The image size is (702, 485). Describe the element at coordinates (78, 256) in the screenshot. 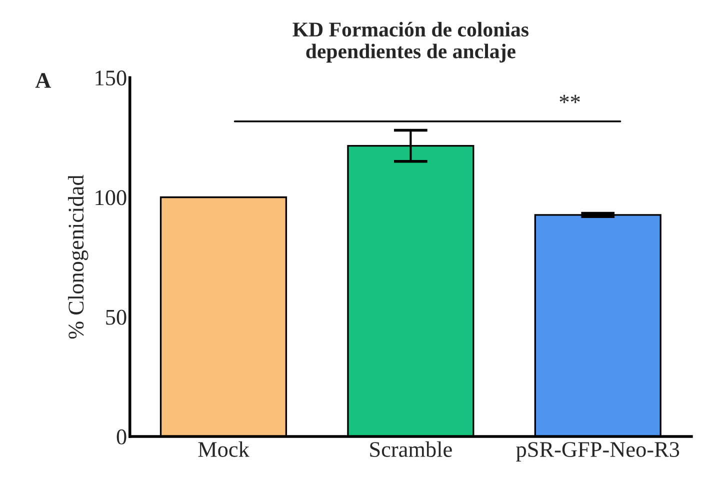

I see `y-axis-title: % Clonogenicidad` at that location.